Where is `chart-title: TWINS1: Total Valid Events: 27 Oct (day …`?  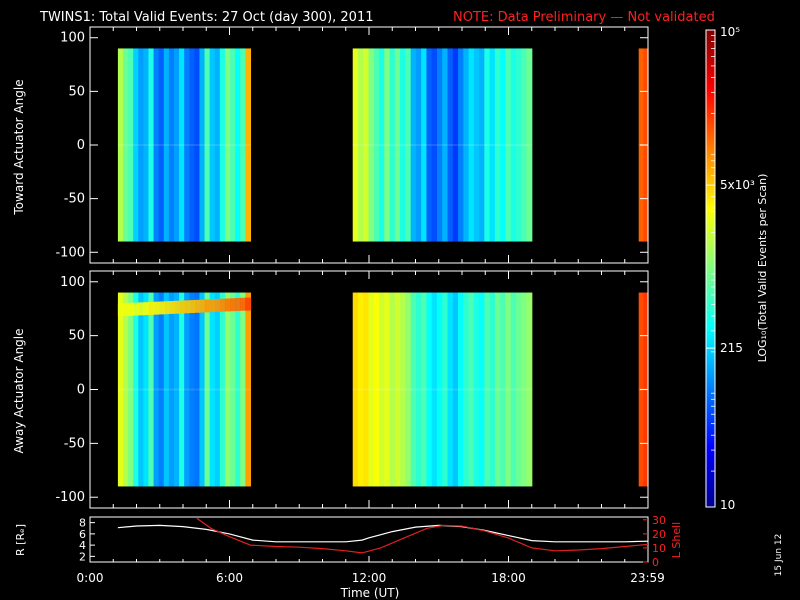
chart-title: TWINS1: Total Valid Events: 27 Oct (day … is located at coordinates (206, 17).